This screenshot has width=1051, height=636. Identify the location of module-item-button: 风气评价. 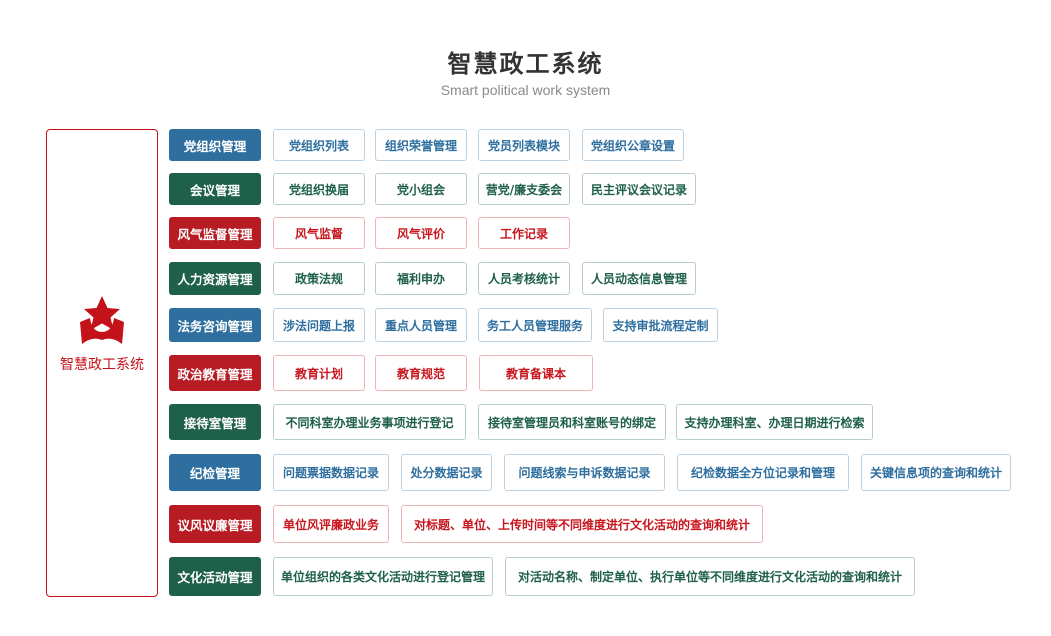
(421, 233).